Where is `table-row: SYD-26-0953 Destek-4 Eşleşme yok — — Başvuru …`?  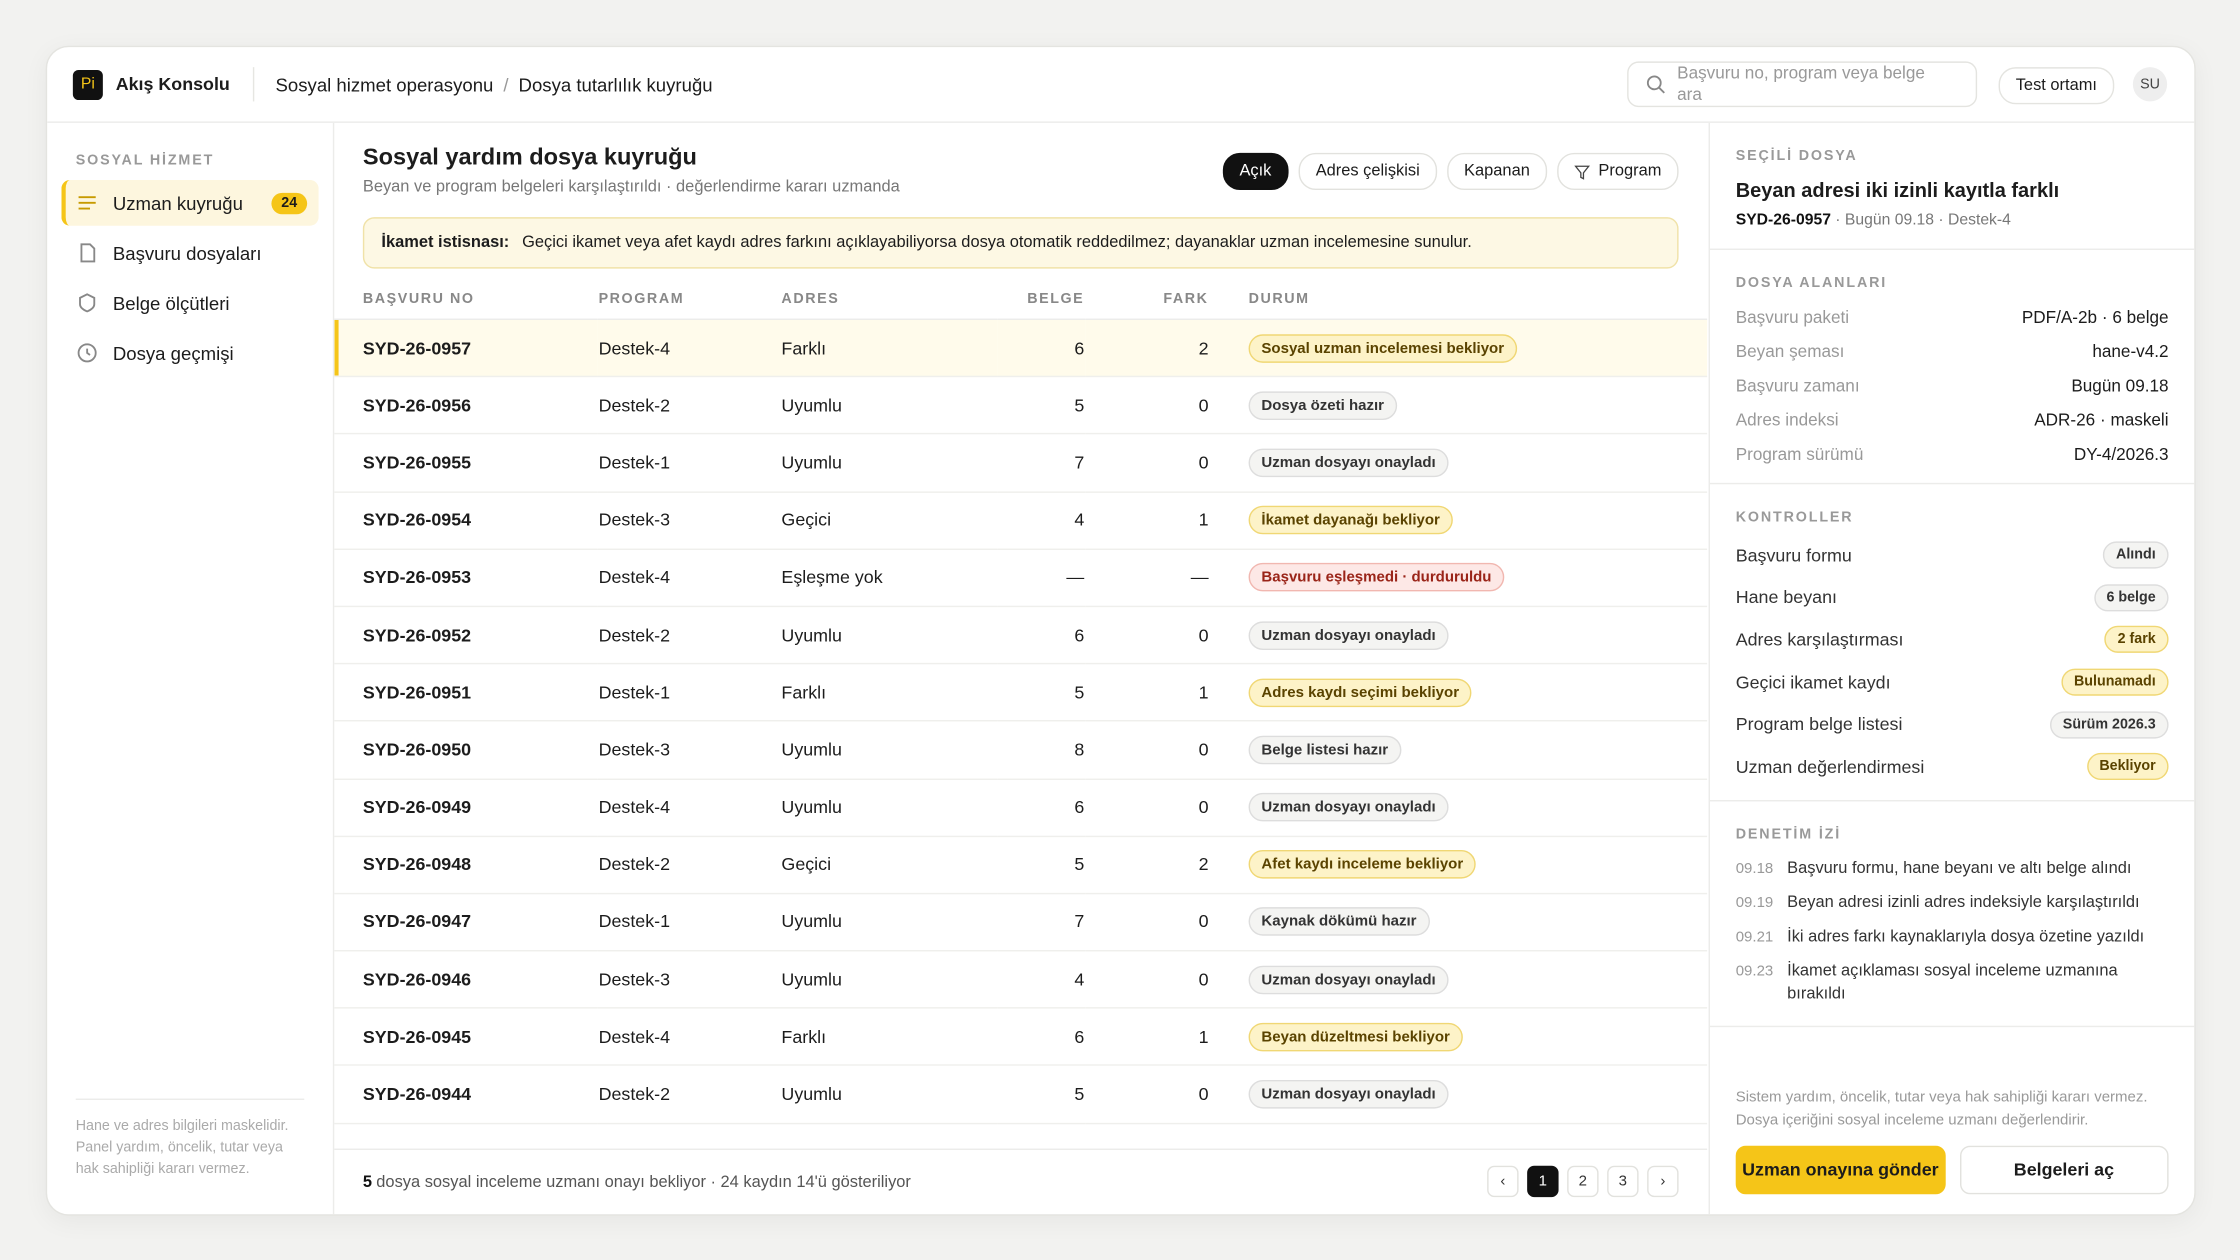 table-row: SYD-26-0953 Destek-4 Eşleşme yok — — Başvuru … is located at coordinates (1021, 578).